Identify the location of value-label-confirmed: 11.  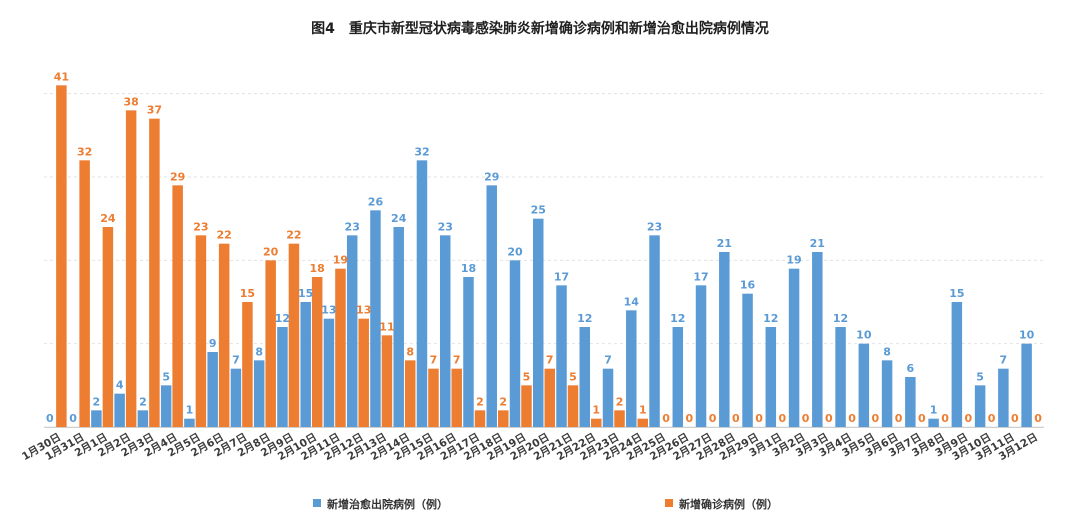
(386, 326).